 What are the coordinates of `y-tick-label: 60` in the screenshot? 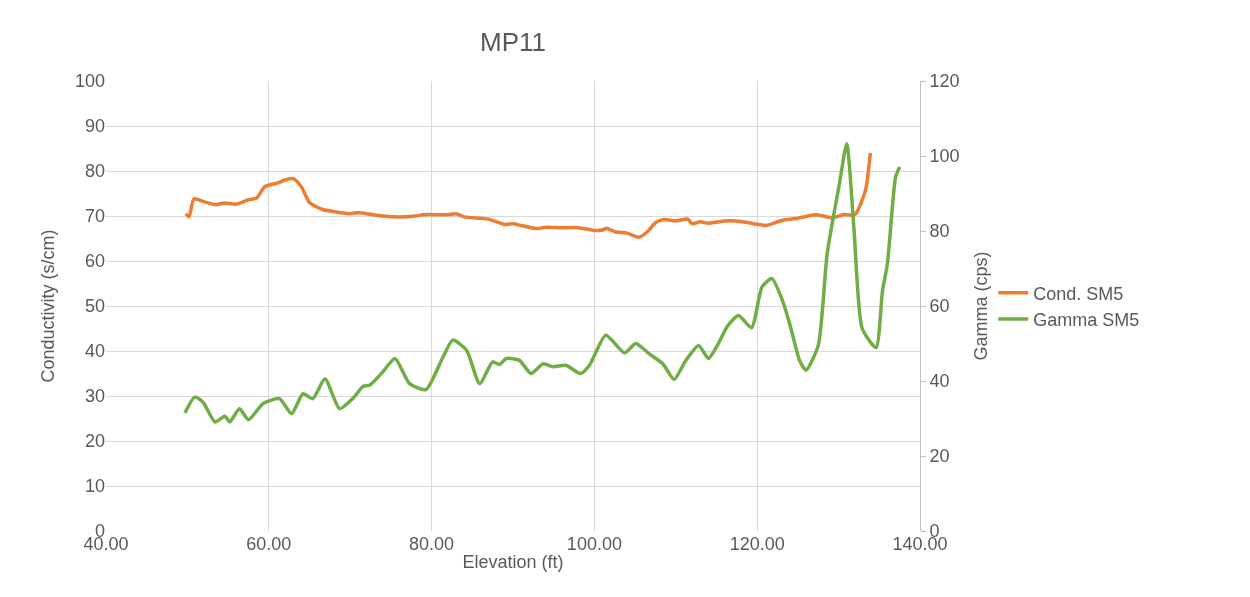 It's located at (94, 261).